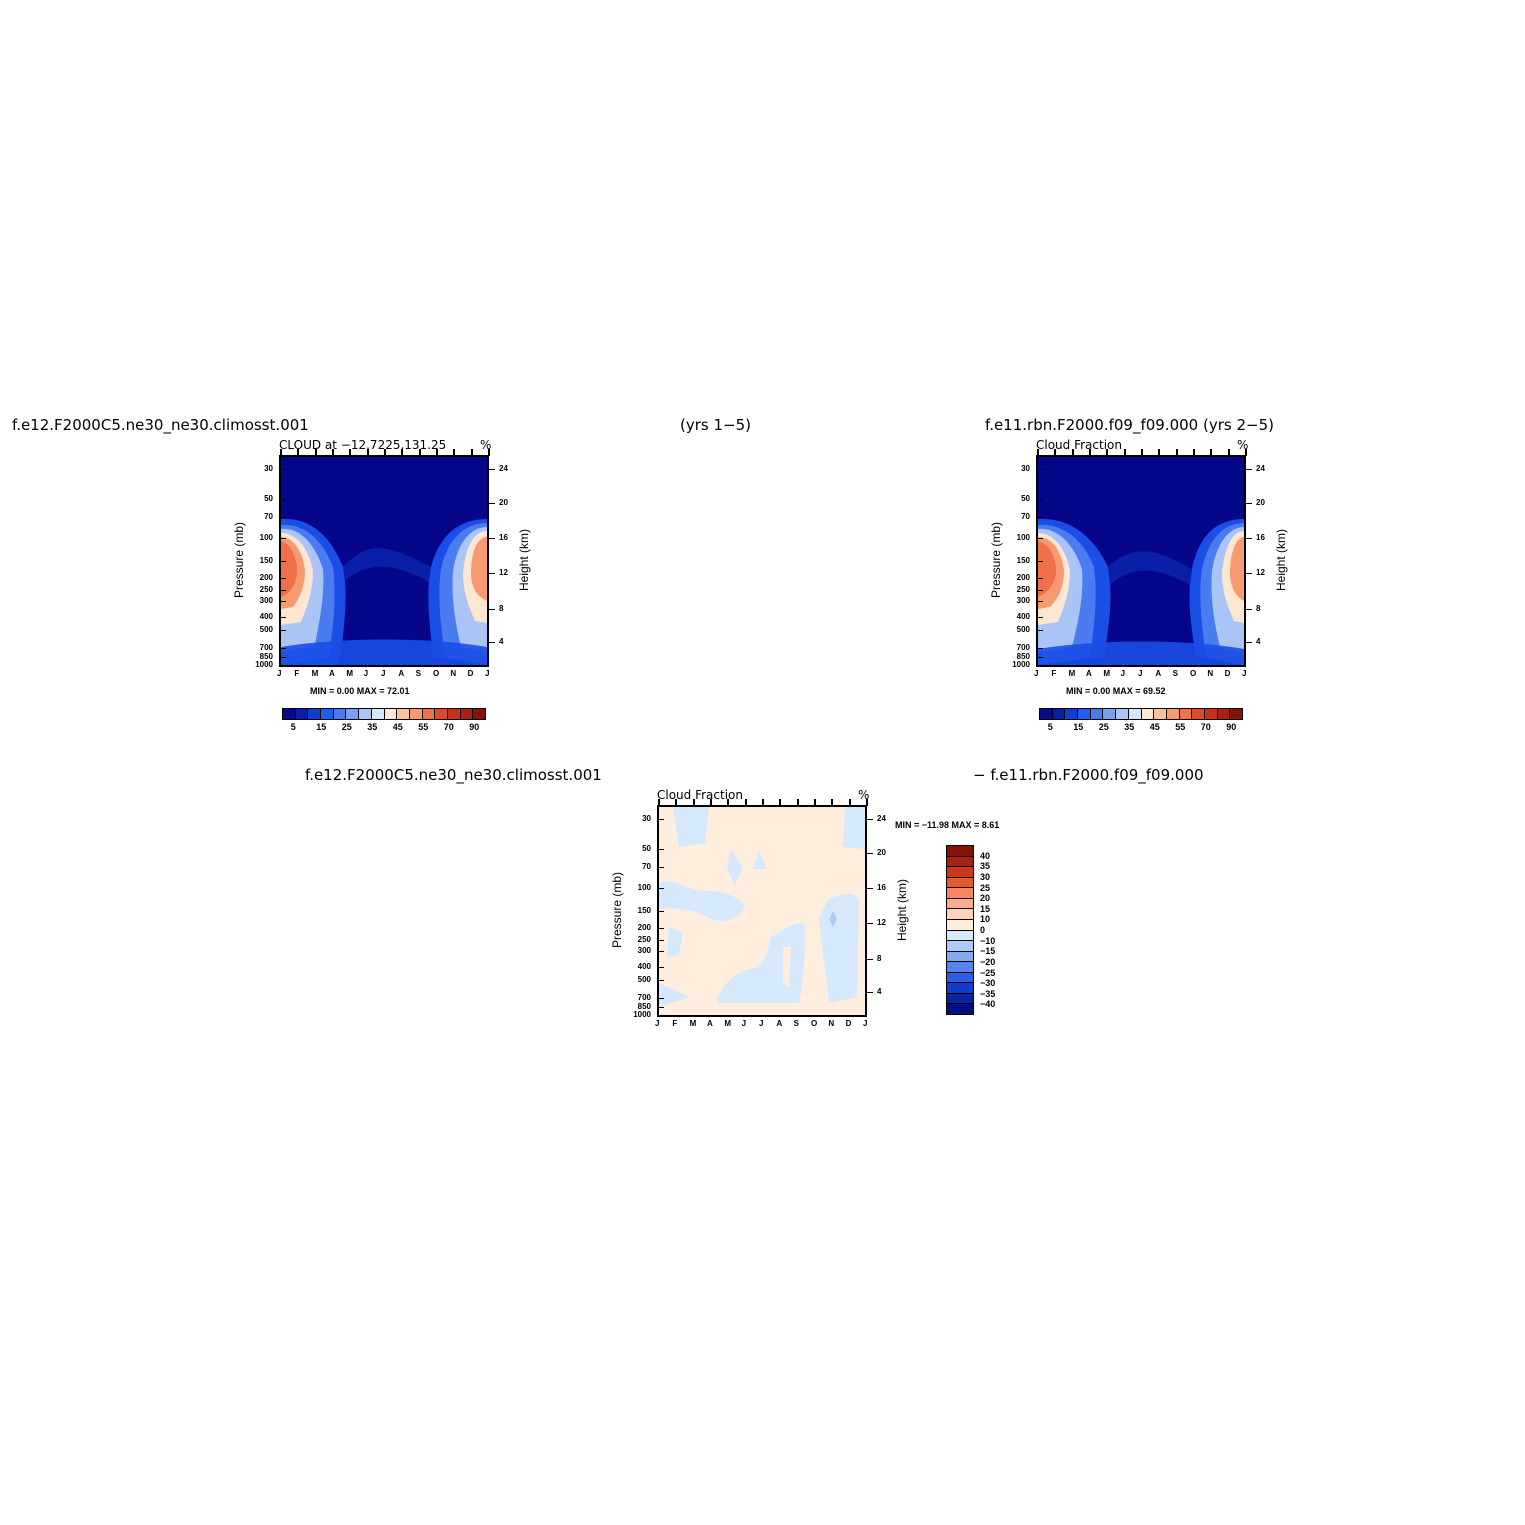 The image size is (1525, 1525). Describe the element at coordinates (1023, 617) in the screenshot. I see `pressure-tick-label: 400` at that location.